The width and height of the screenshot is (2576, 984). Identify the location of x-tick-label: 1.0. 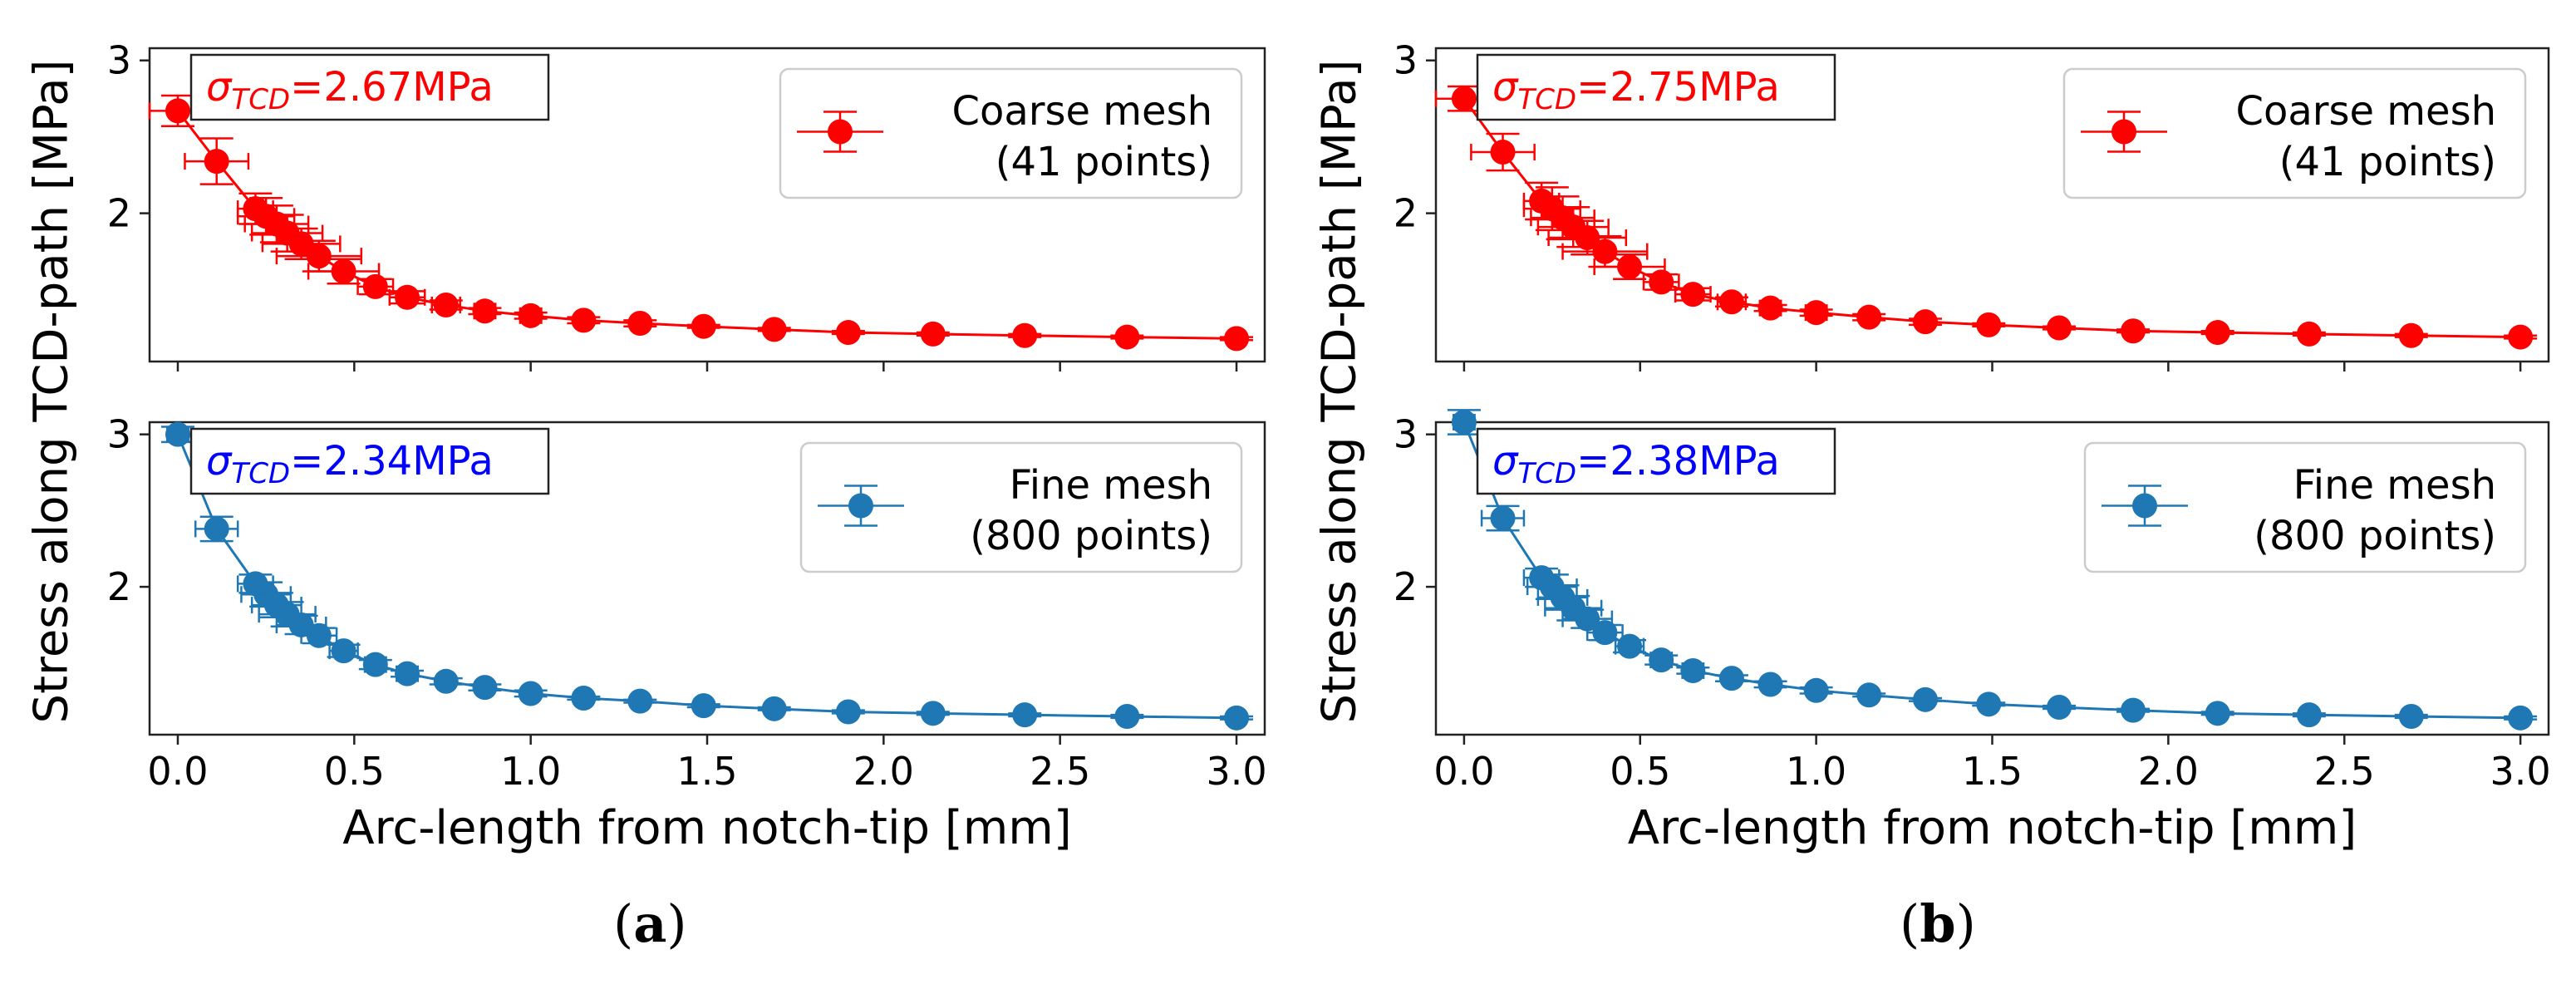
(1816, 771).